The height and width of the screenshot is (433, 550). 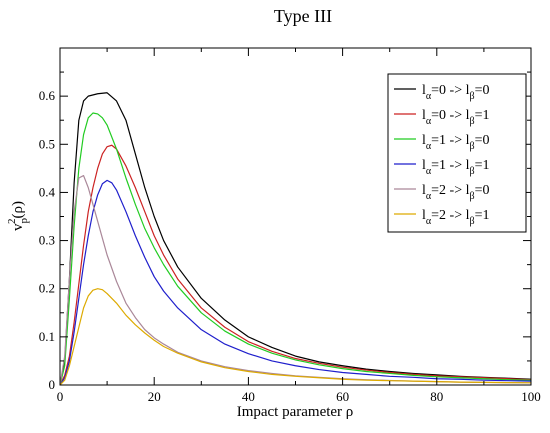 I want to click on legend-label-1: lα=0 -> lβ=0, so click(x=455, y=92).